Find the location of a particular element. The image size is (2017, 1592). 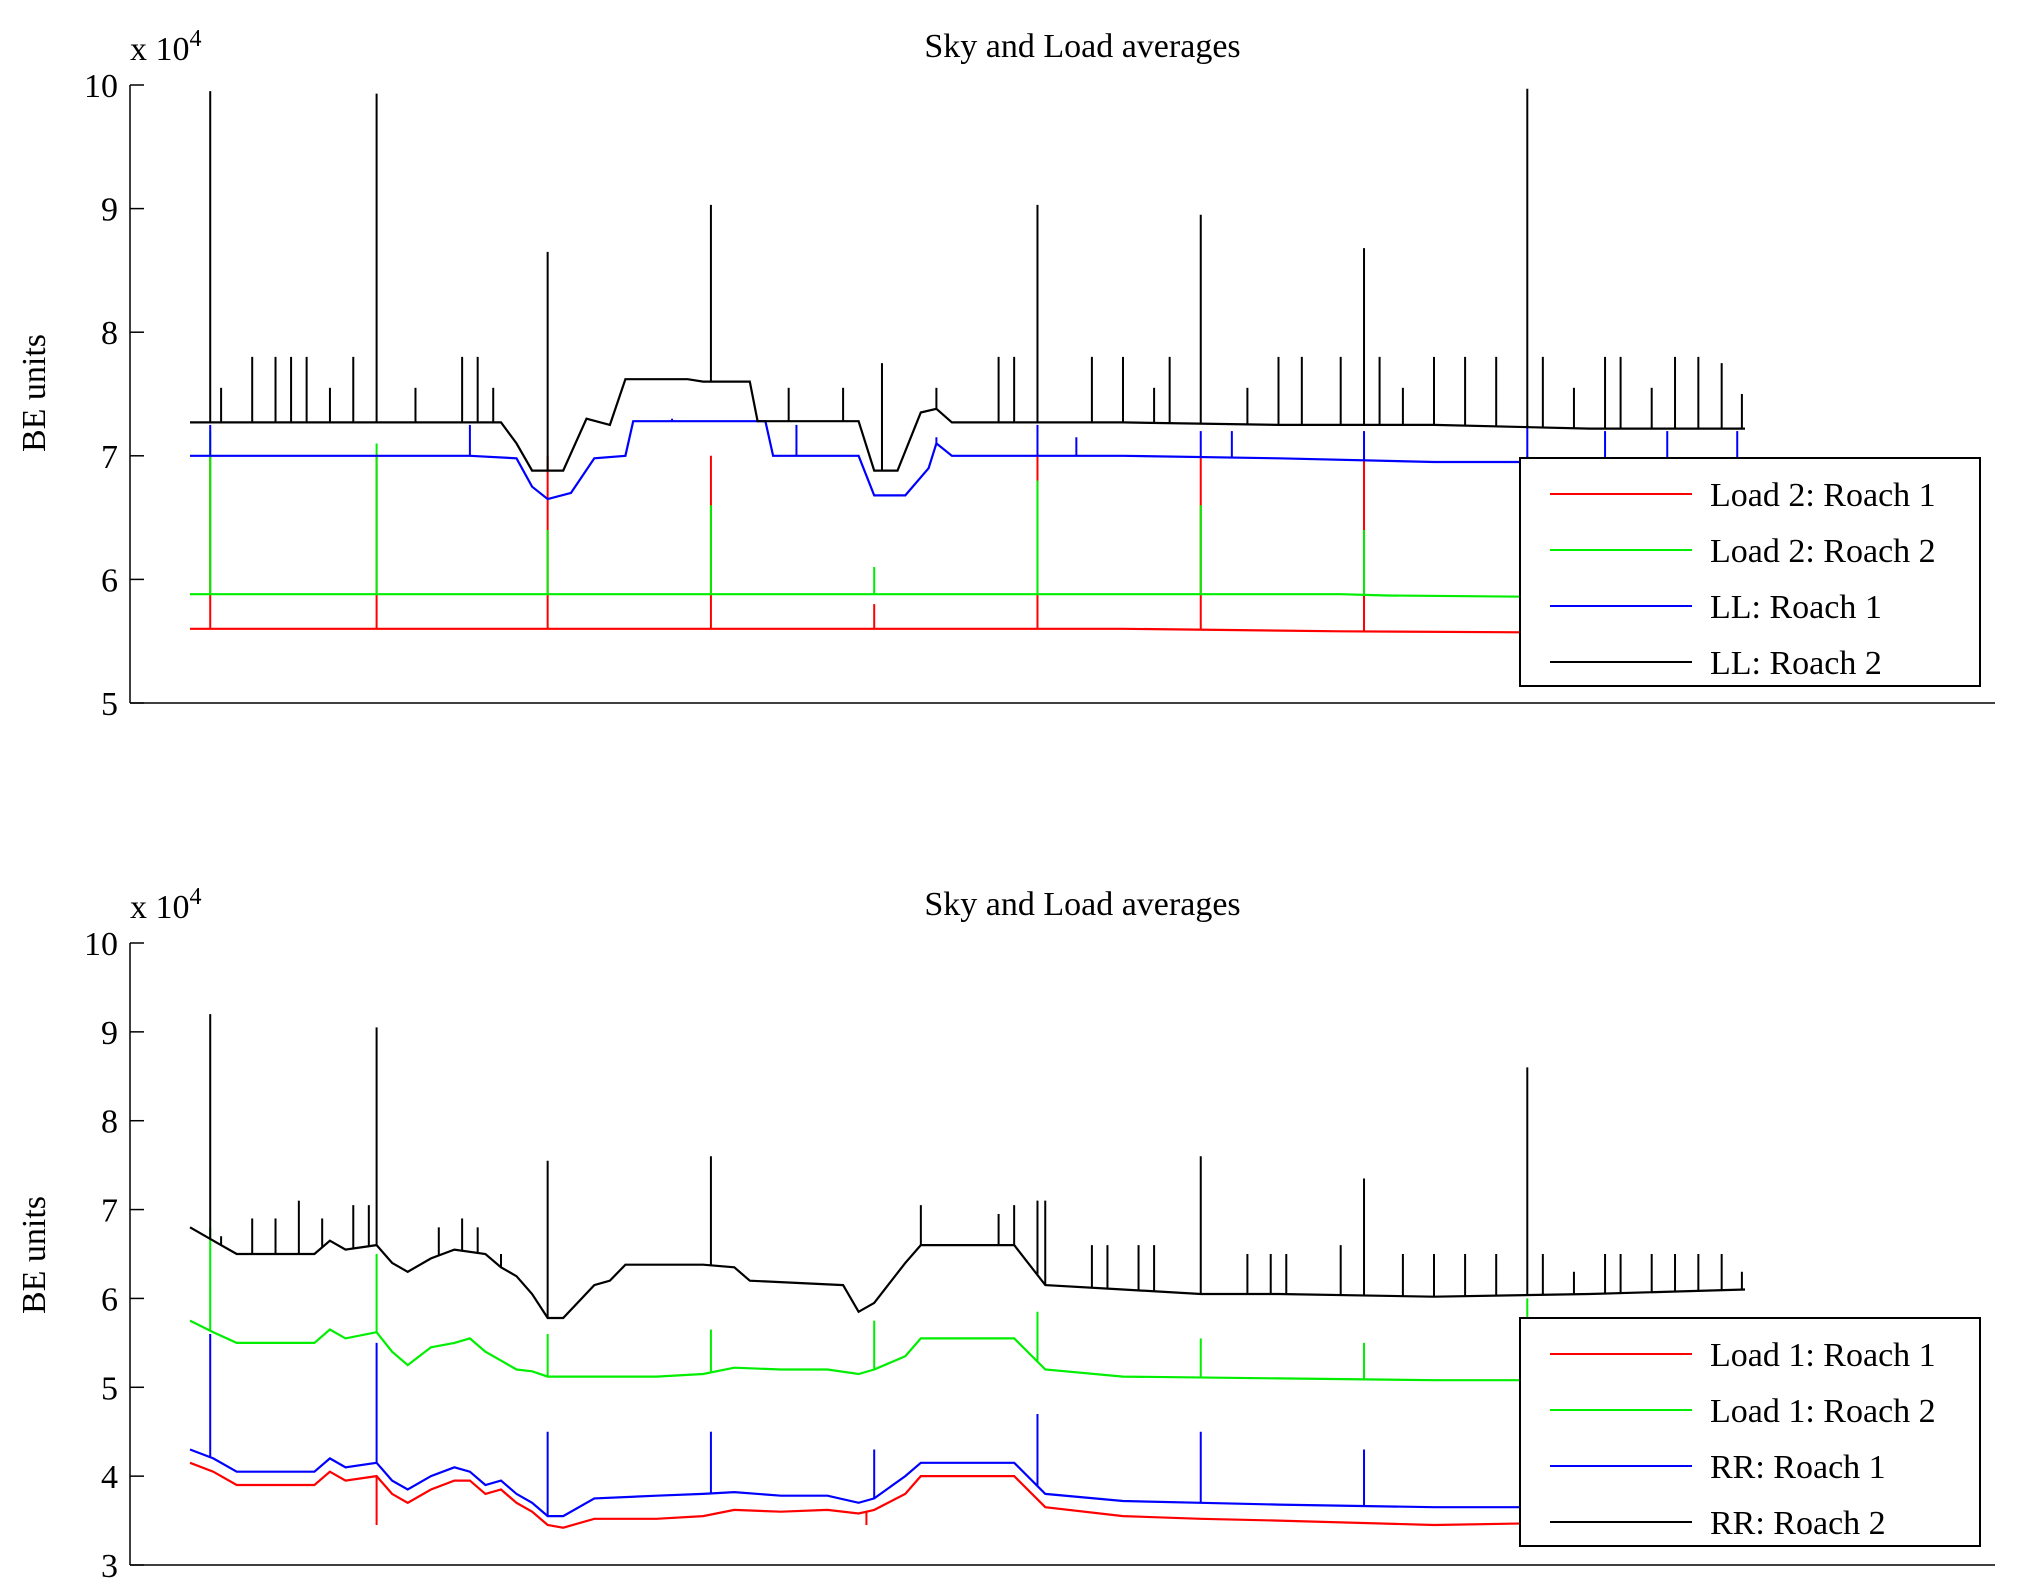

legend-label: Load 2: Roach 1 is located at coordinates (1823, 495).